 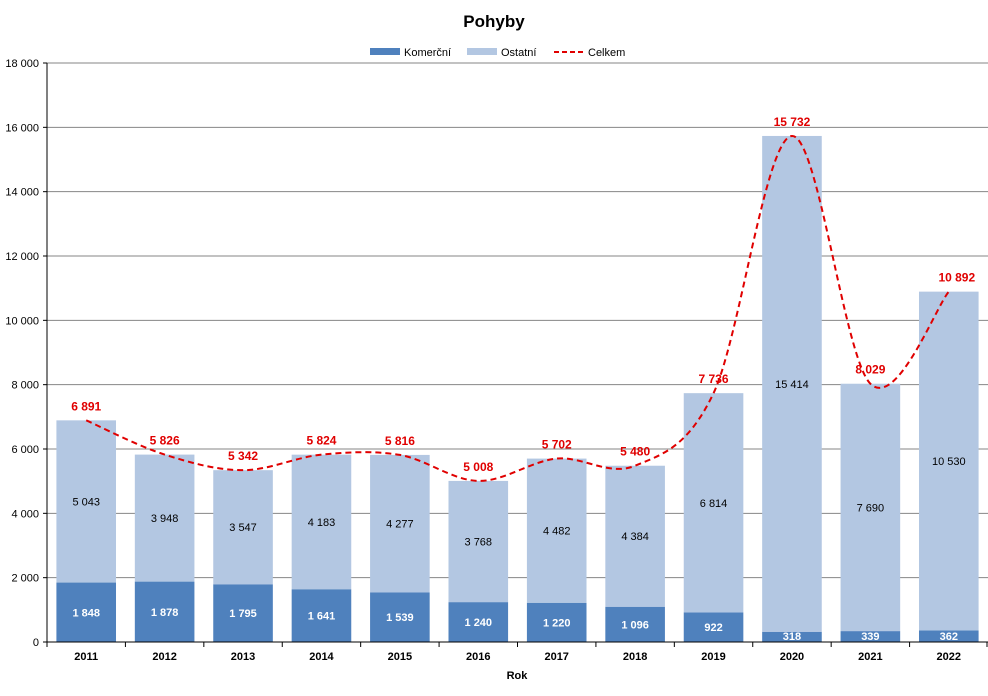 I want to click on data-label-ostatni: 4 277, so click(x=400, y=525).